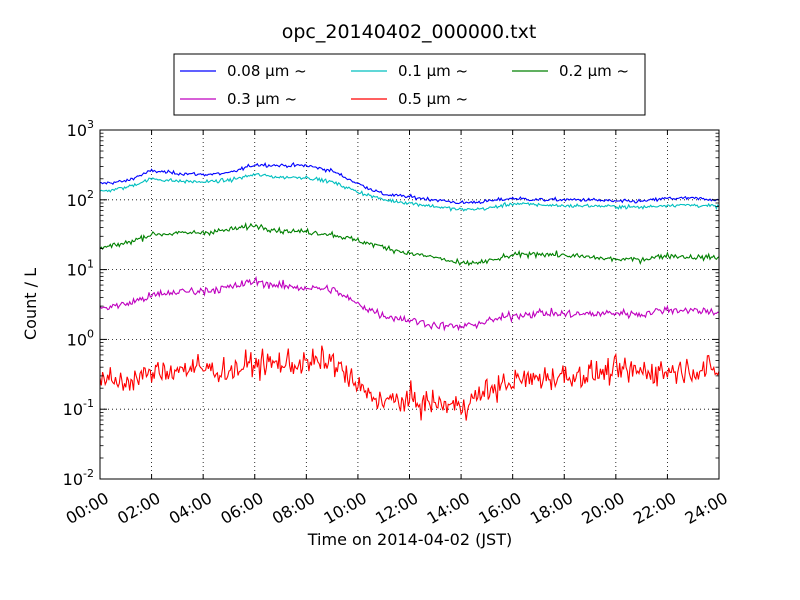  What do you see at coordinates (267, 71) in the screenshot?
I see `legend-label-0: 0.08 μm ~` at bounding box center [267, 71].